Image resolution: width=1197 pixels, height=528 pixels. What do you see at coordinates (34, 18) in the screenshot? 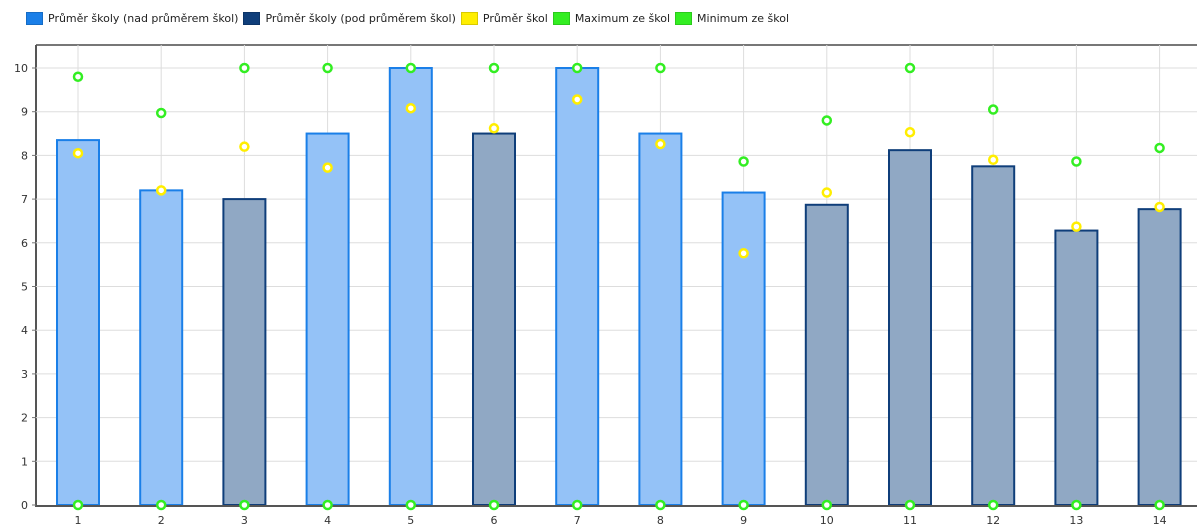
I see `legend-swatch-above-average` at bounding box center [34, 18].